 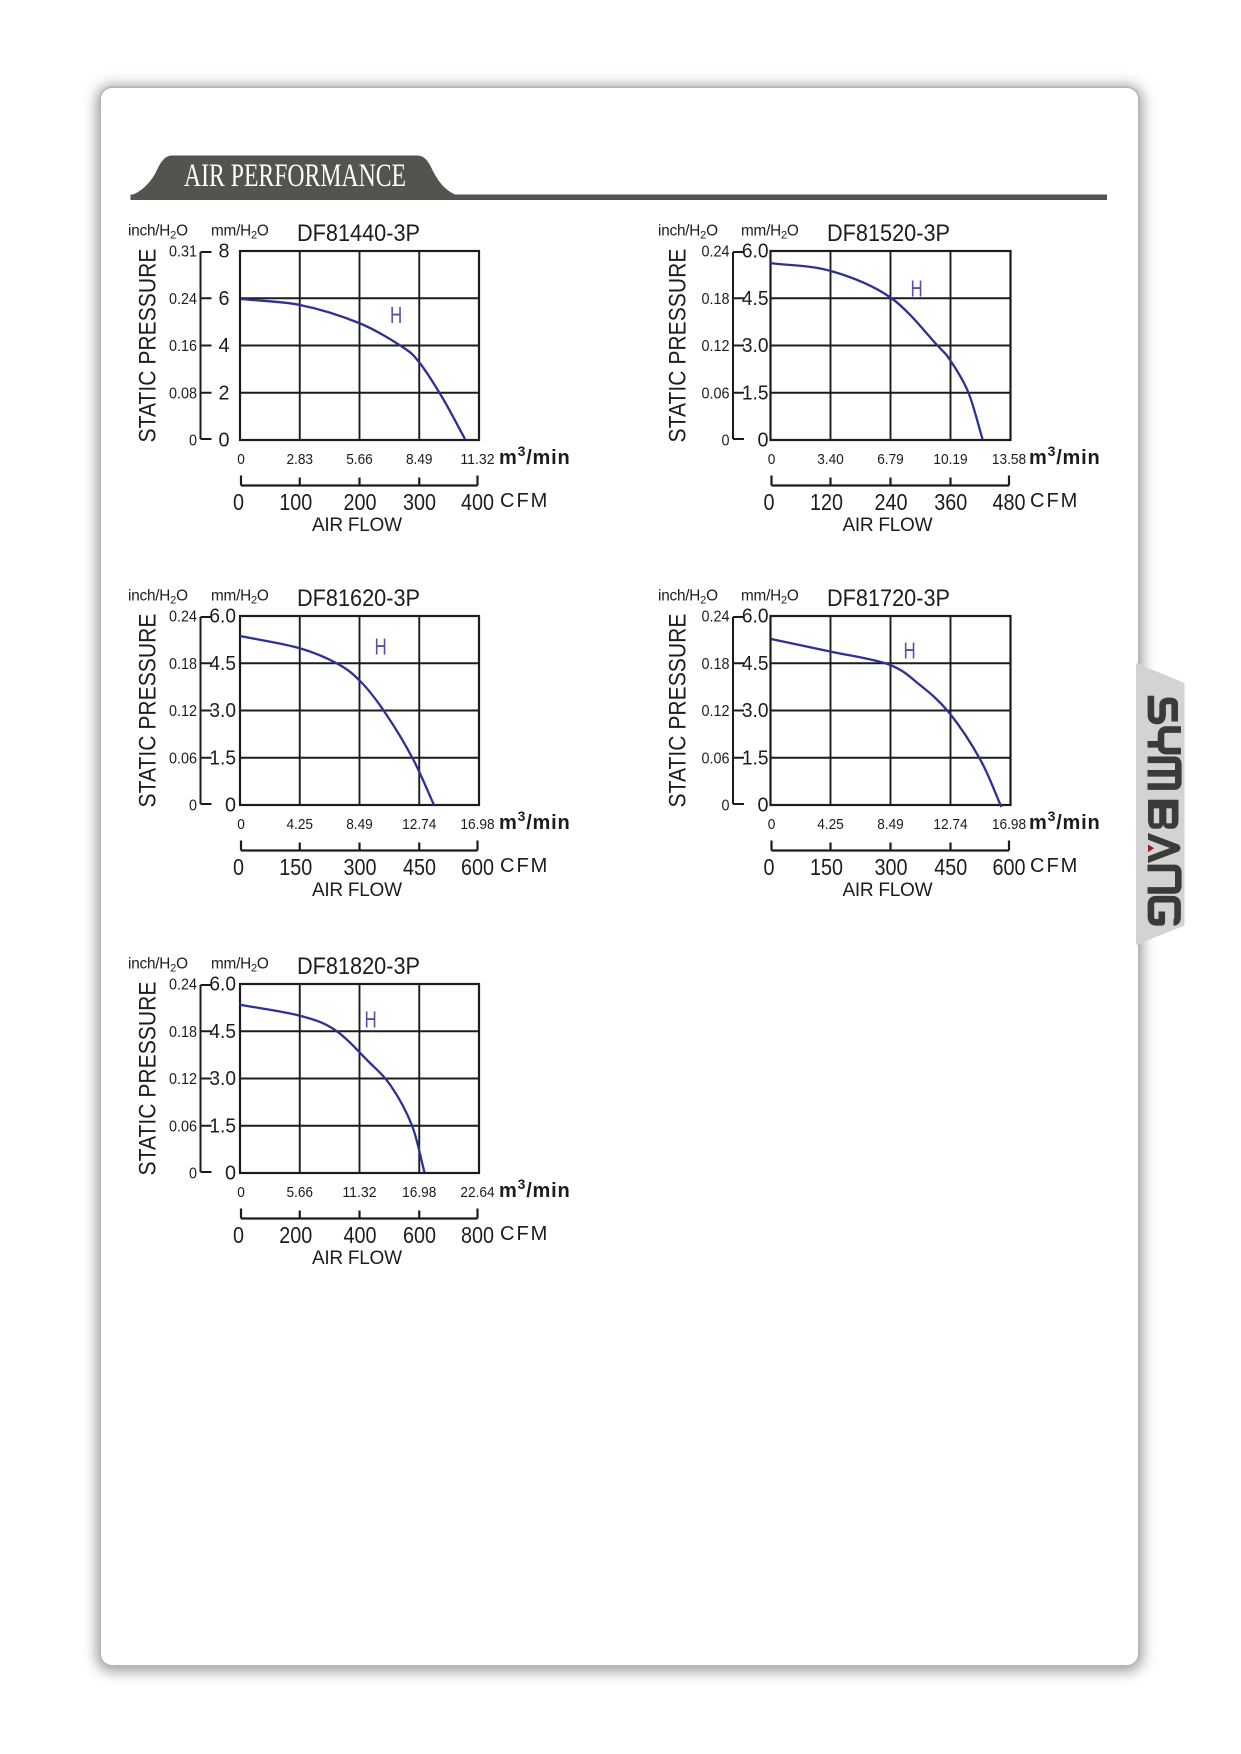 What do you see at coordinates (950, 459) in the screenshot?
I see `svg-text: 10.19` at bounding box center [950, 459].